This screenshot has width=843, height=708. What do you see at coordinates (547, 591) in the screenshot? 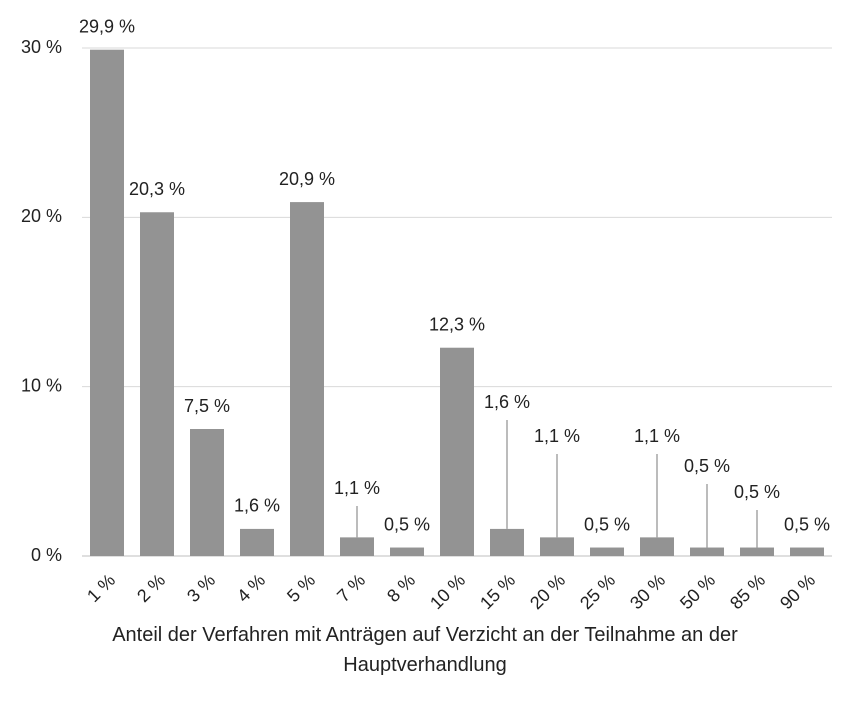
I see `x-tick-label: 20 %` at bounding box center [547, 591].